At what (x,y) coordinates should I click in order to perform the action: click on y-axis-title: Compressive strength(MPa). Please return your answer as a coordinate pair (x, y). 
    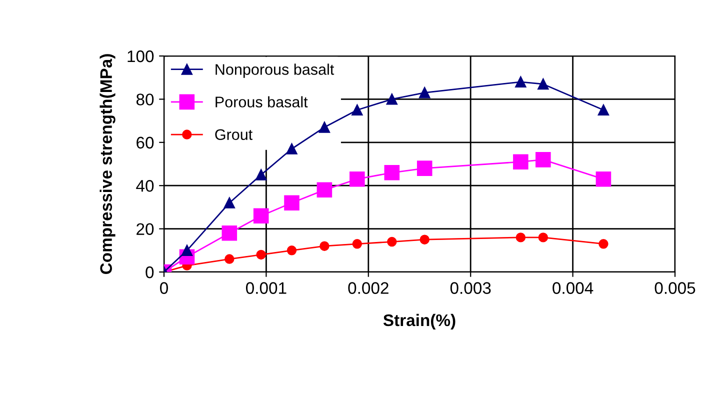
    Looking at the image, I should click on (108, 164).